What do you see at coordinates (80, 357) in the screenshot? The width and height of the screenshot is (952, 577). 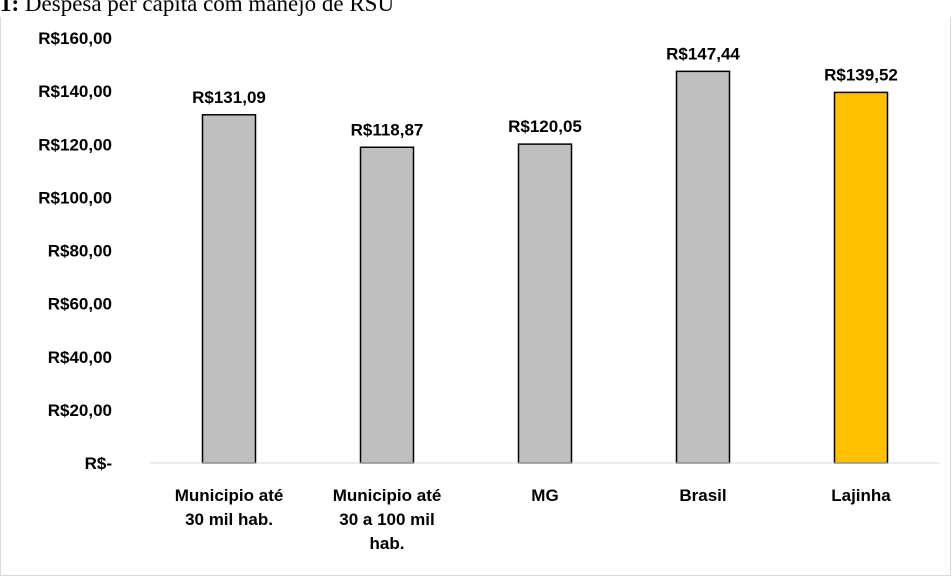 I see `y-tick-label: R$40,00` at bounding box center [80, 357].